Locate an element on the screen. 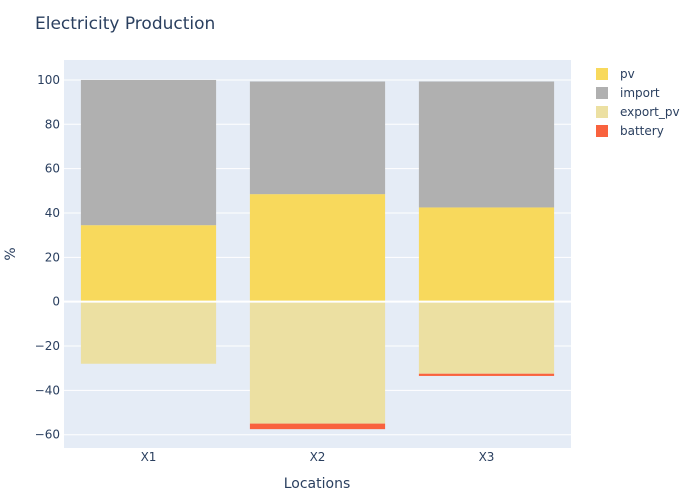 This screenshot has height=500, width=700. y-tick-label: 60 is located at coordinates (52, 169).